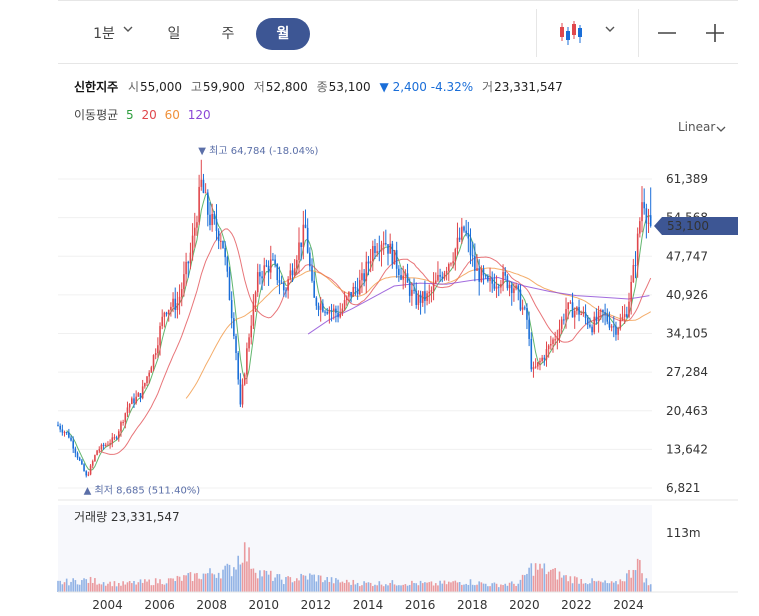  What do you see at coordinates (683, 488) in the screenshot?
I see `y-tick-label: 6,821` at bounding box center [683, 488].